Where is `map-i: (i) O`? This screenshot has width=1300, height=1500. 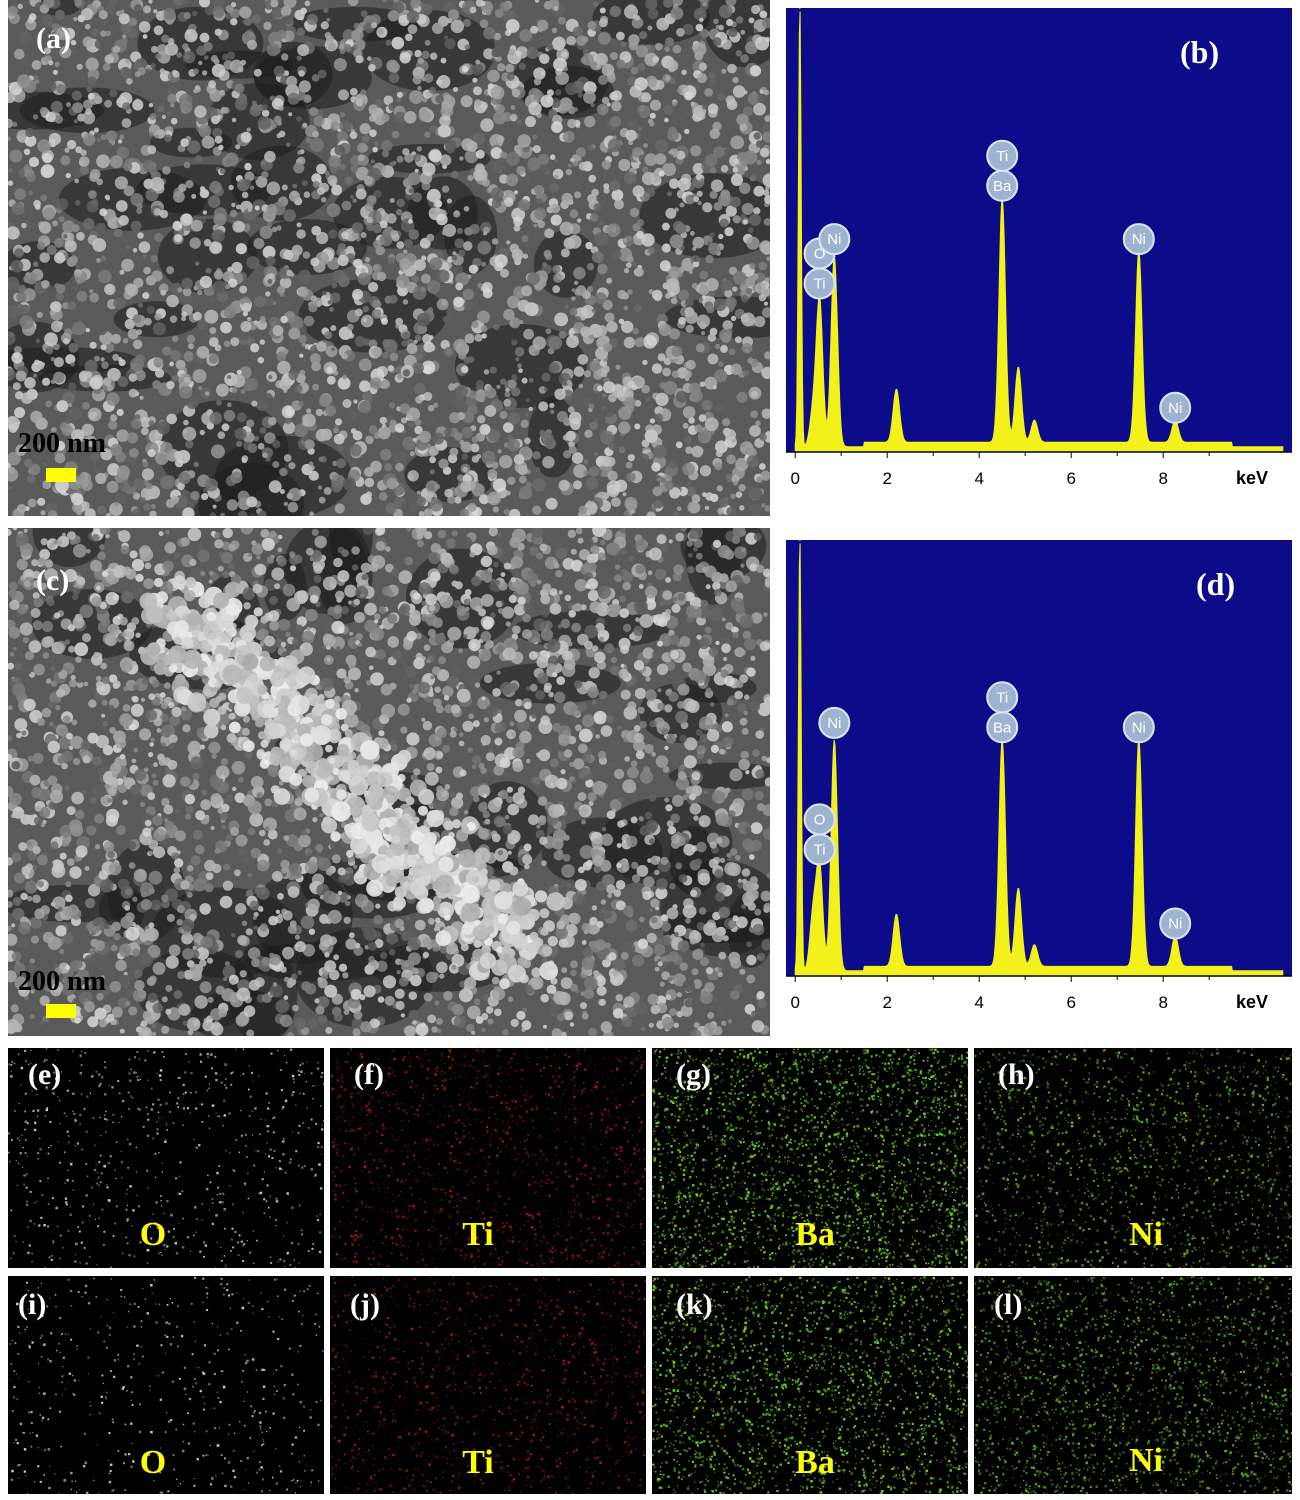 map-i: (i) O is located at coordinates (166, 1385).